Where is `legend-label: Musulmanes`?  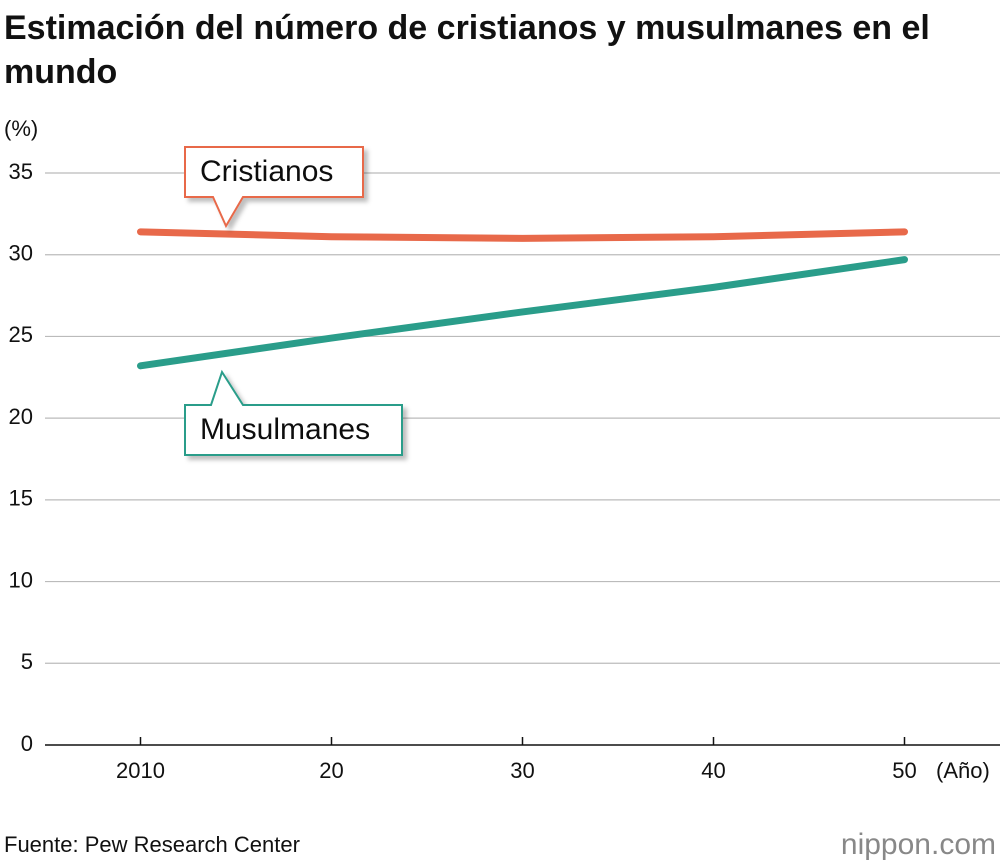 legend-label: Musulmanes is located at coordinates (285, 429).